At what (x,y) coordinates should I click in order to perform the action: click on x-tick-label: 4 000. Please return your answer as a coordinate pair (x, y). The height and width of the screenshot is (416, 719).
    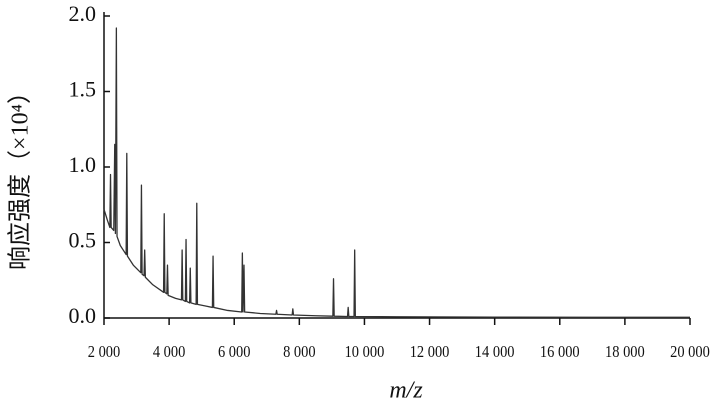
    Looking at the image, I should click on (169, 352).